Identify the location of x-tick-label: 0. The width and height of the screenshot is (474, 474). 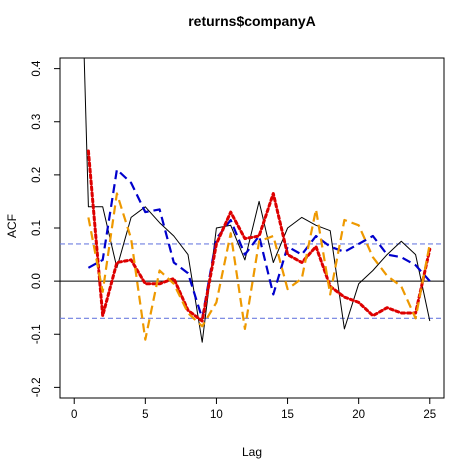
(74, 415).